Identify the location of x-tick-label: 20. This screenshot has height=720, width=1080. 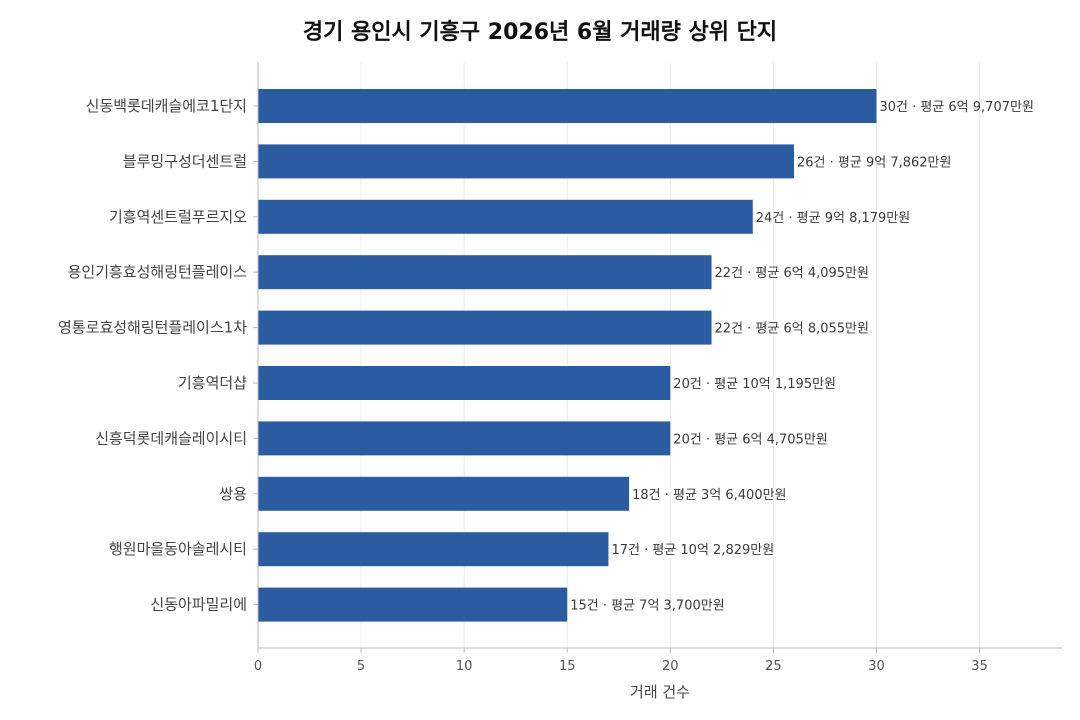
(670, 666).